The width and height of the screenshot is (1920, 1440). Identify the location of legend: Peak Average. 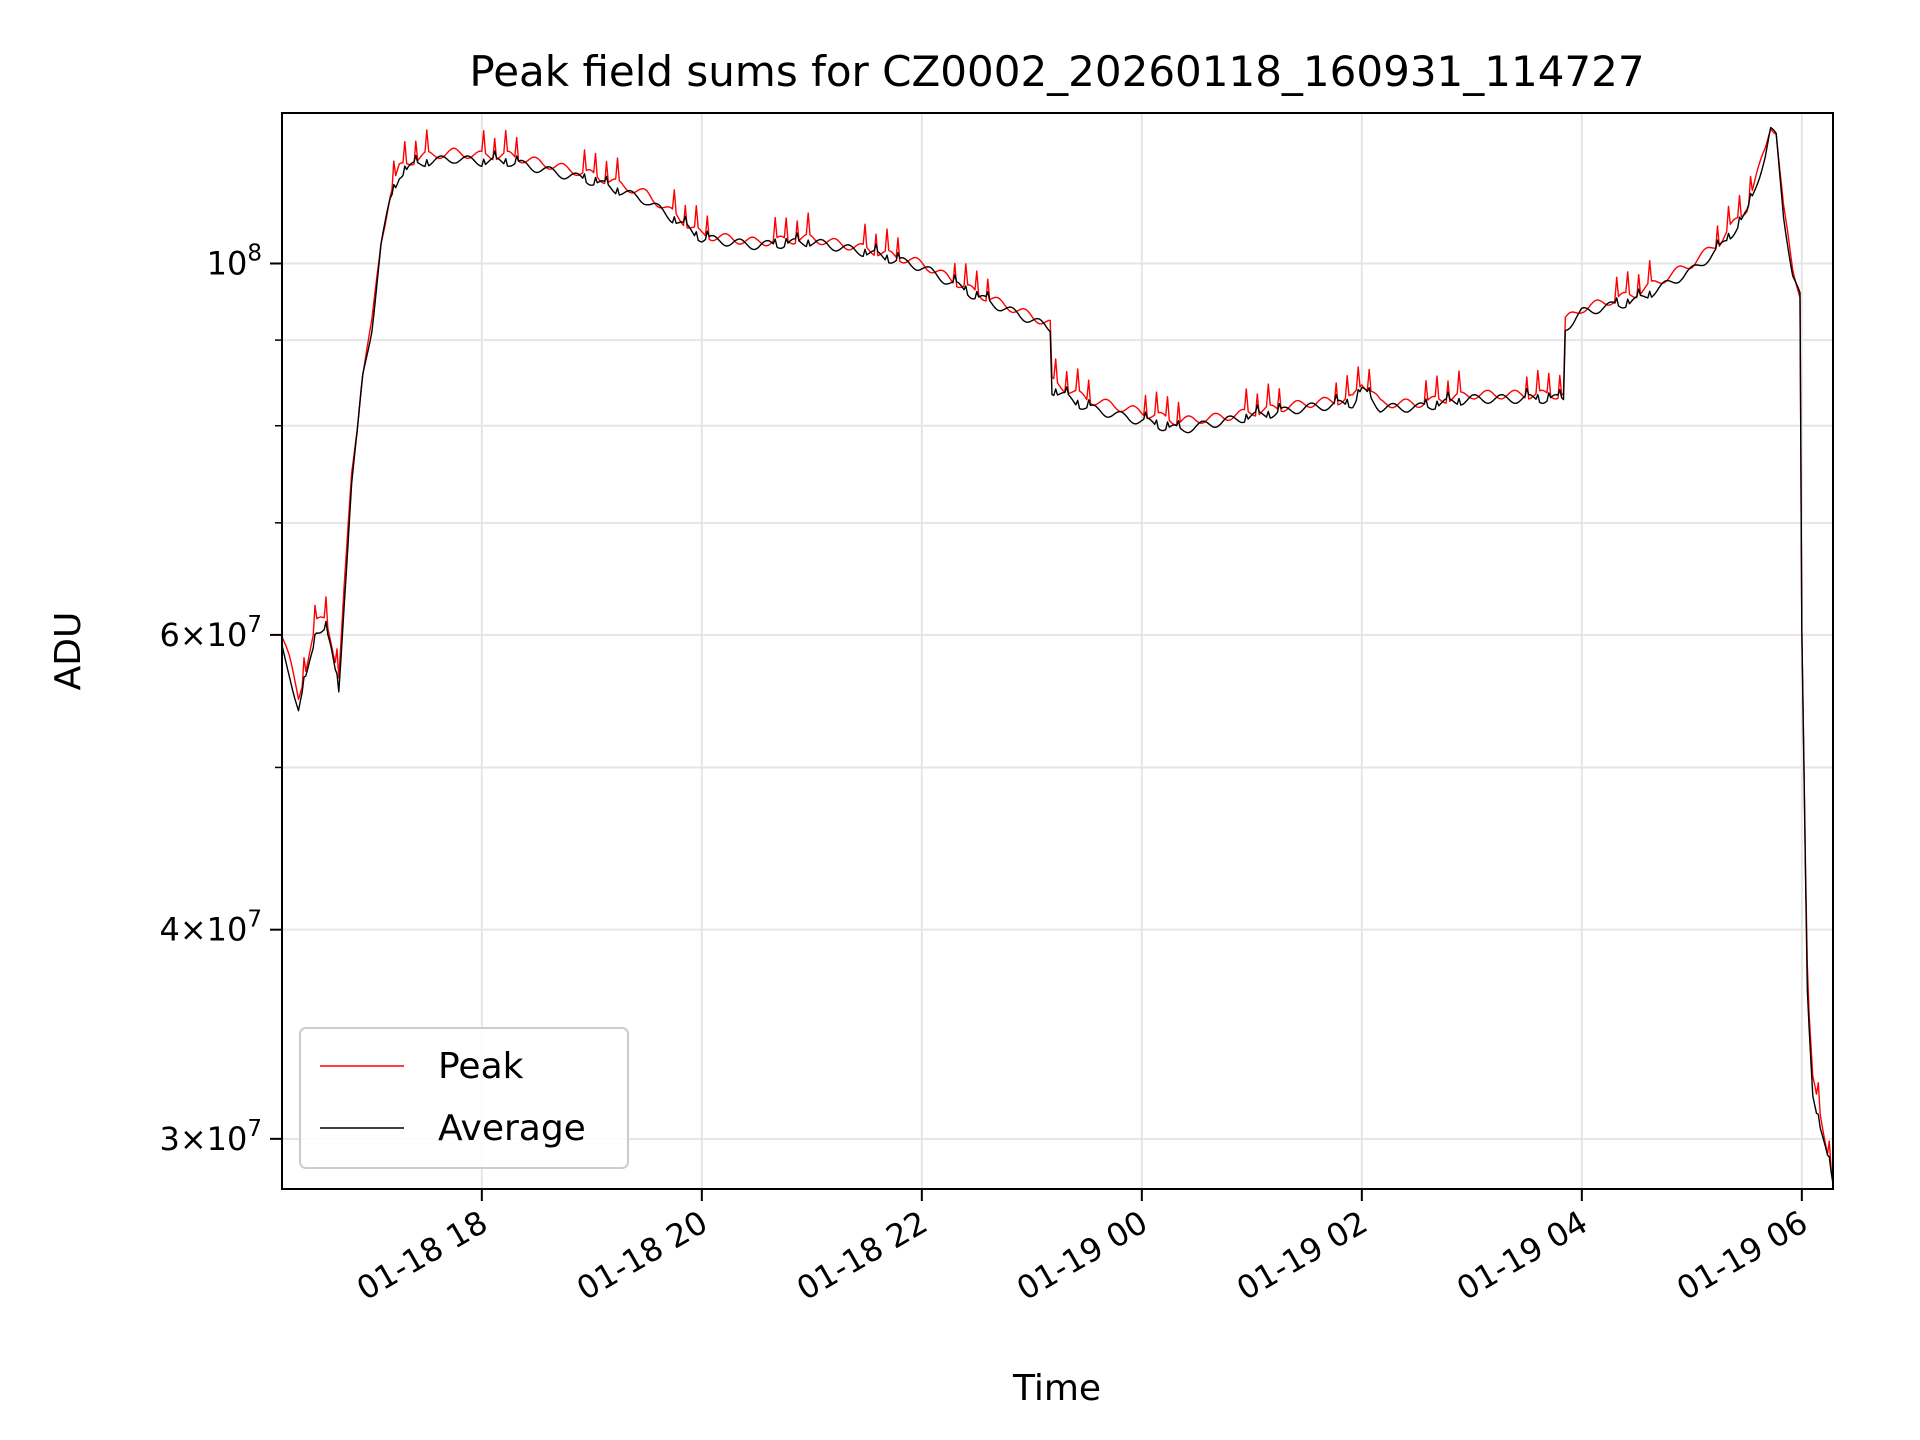
(464, 1098).